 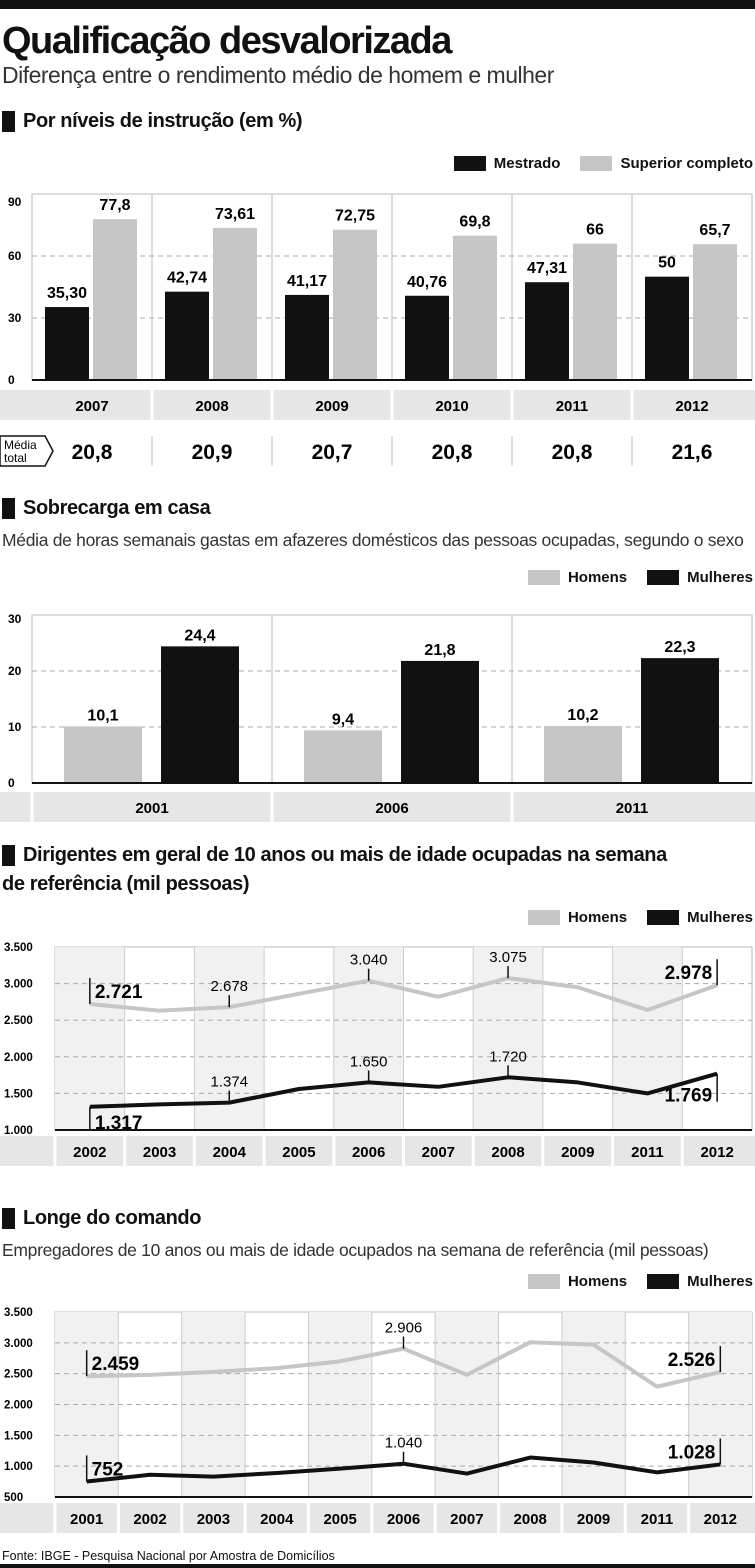 I want to click on section-2-title: Sobrecarga em casa, so click(x=106, y=508).